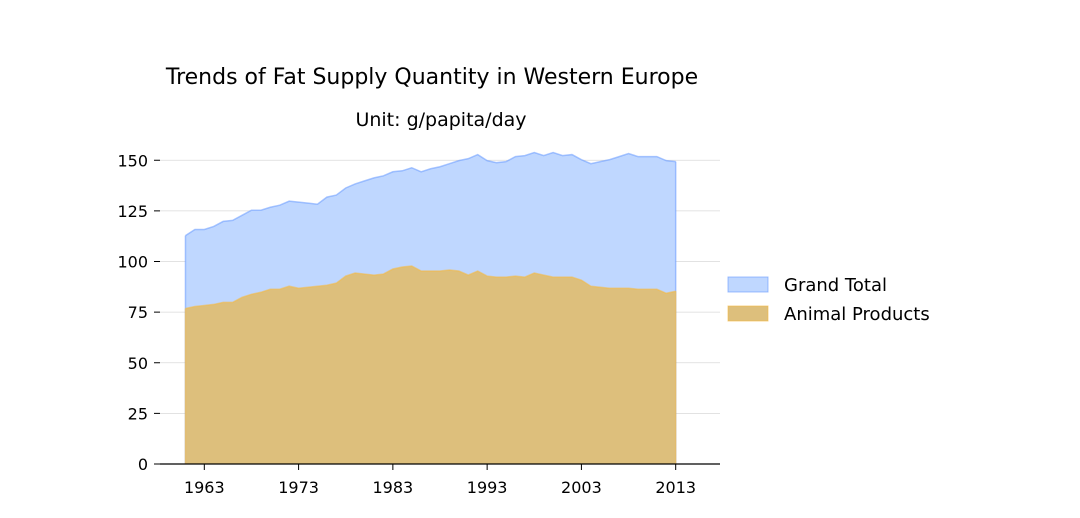 The image size is (1080, 518). I want to click on y-tick-label-0: 0, so click(143, 464).